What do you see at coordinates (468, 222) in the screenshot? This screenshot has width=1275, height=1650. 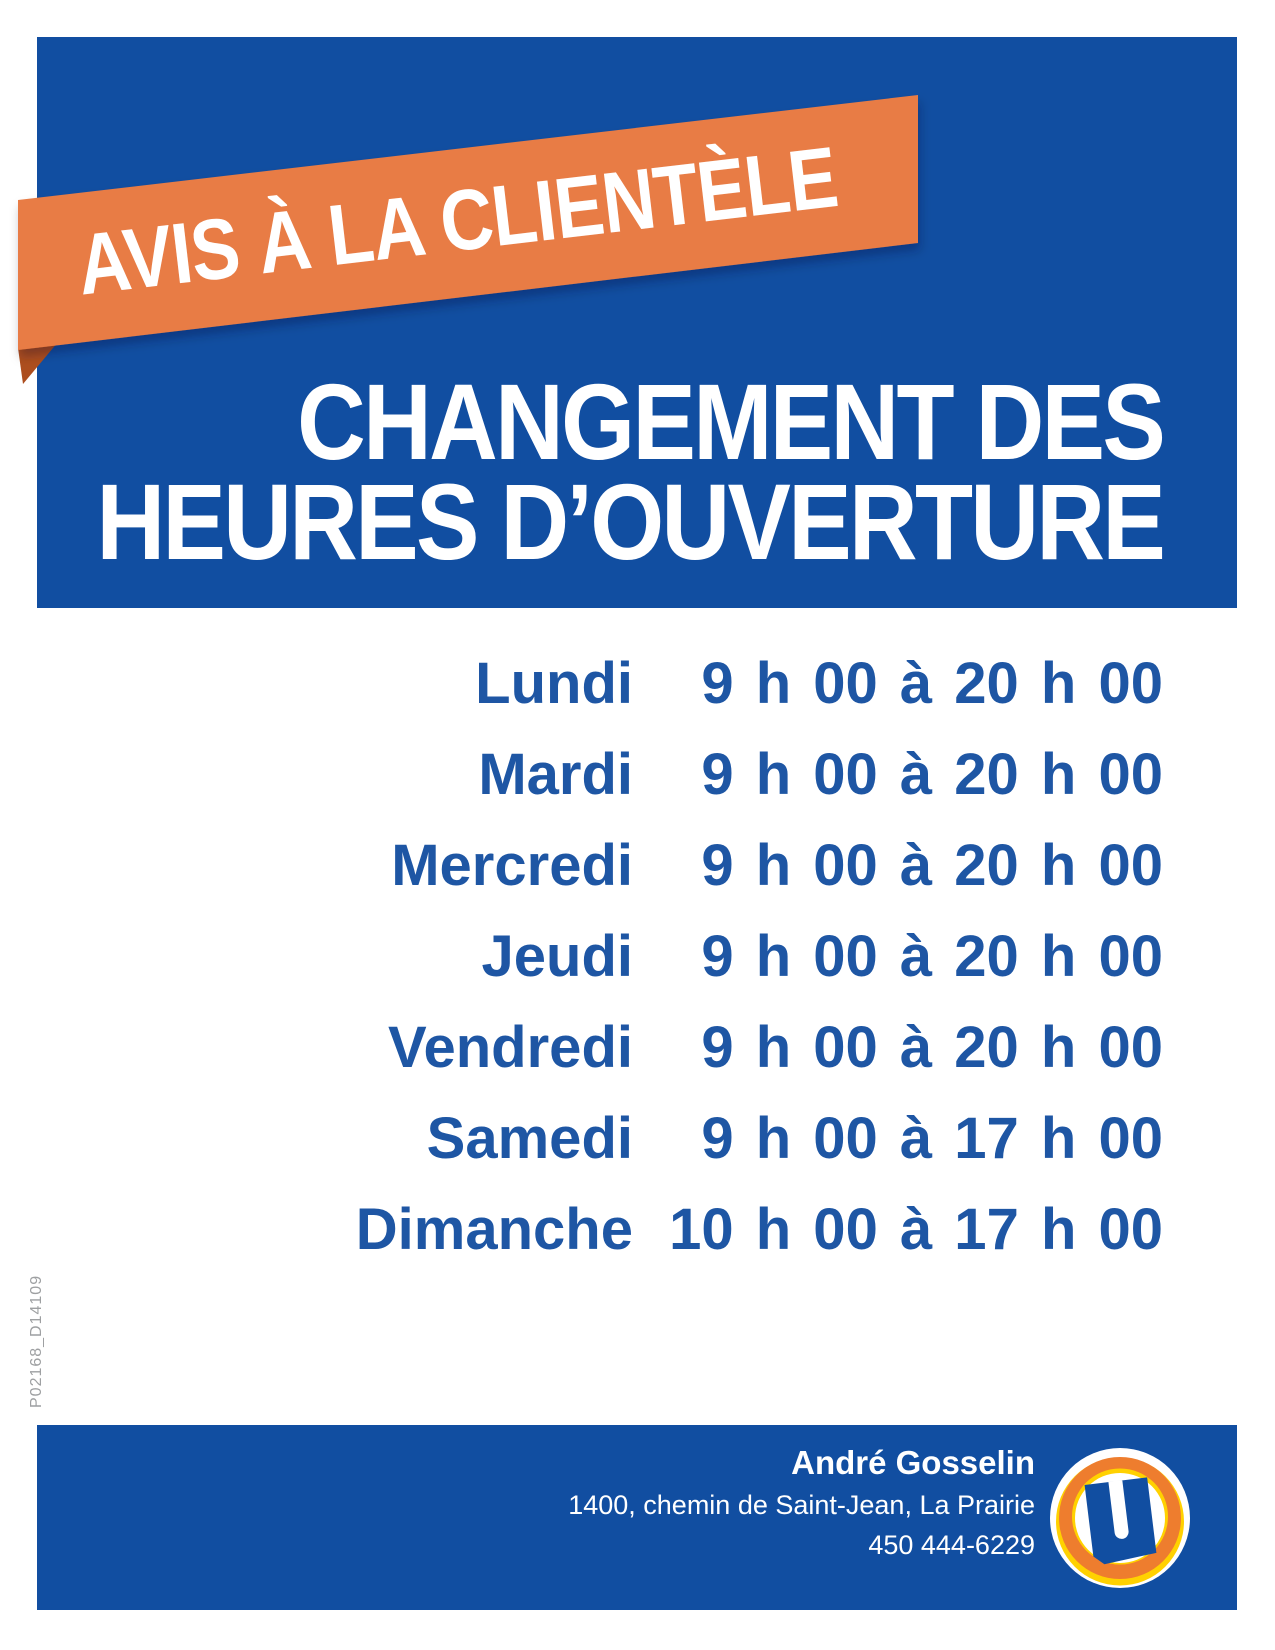 I see `ribbon-band` at bounding box center [468, 222].